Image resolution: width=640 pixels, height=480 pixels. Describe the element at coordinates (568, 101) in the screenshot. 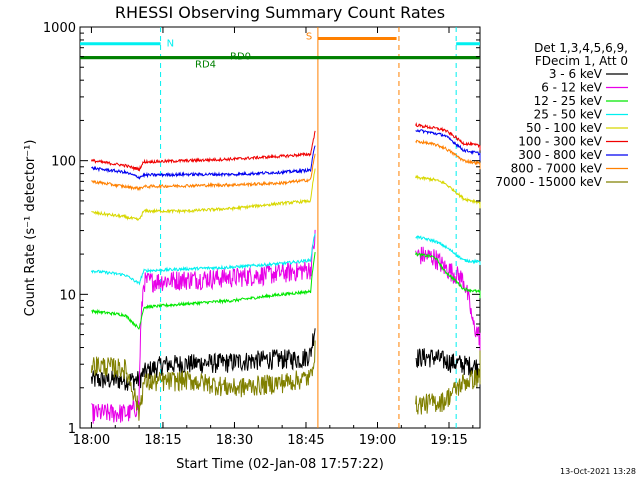

I see `legend-label: 12 - 25 keV` at that location.